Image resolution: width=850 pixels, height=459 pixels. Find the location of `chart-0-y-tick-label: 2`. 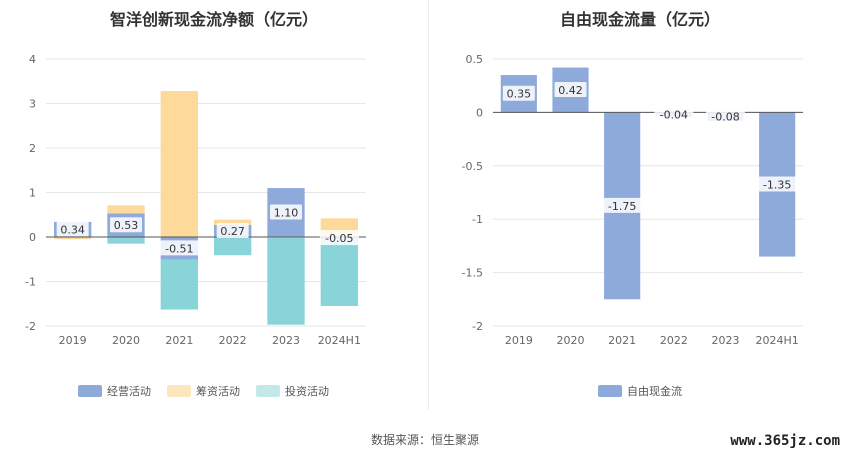

chart-0-y-tick-label: 2 is located at coordinates (32, 148).